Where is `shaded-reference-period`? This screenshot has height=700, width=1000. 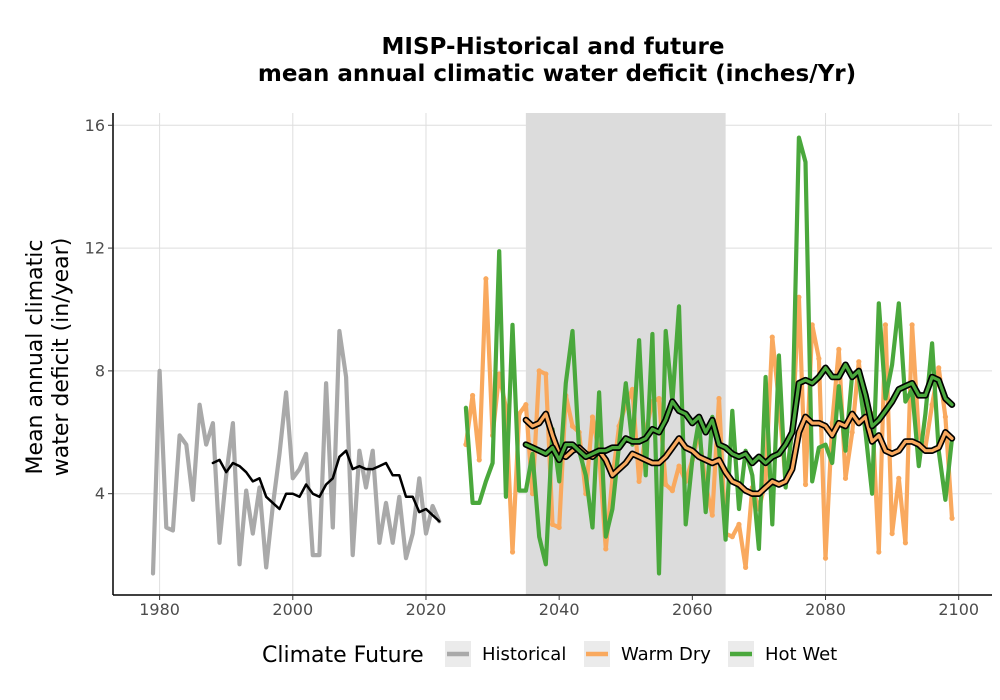 shaded-reference-period is located at coordinates (625, 354).